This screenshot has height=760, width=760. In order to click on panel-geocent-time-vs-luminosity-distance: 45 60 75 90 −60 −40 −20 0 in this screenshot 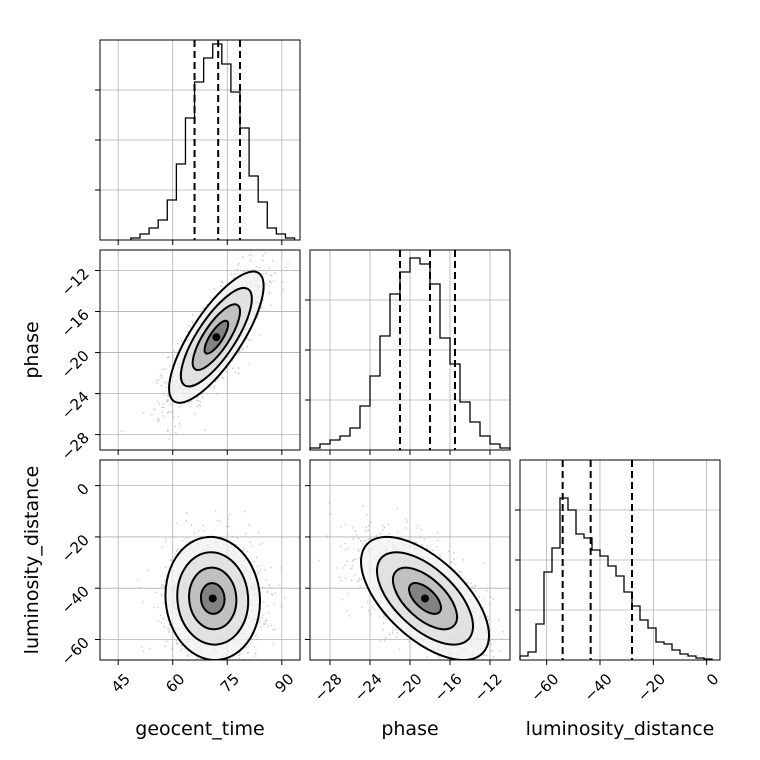, I will do `click(179, 577)`.